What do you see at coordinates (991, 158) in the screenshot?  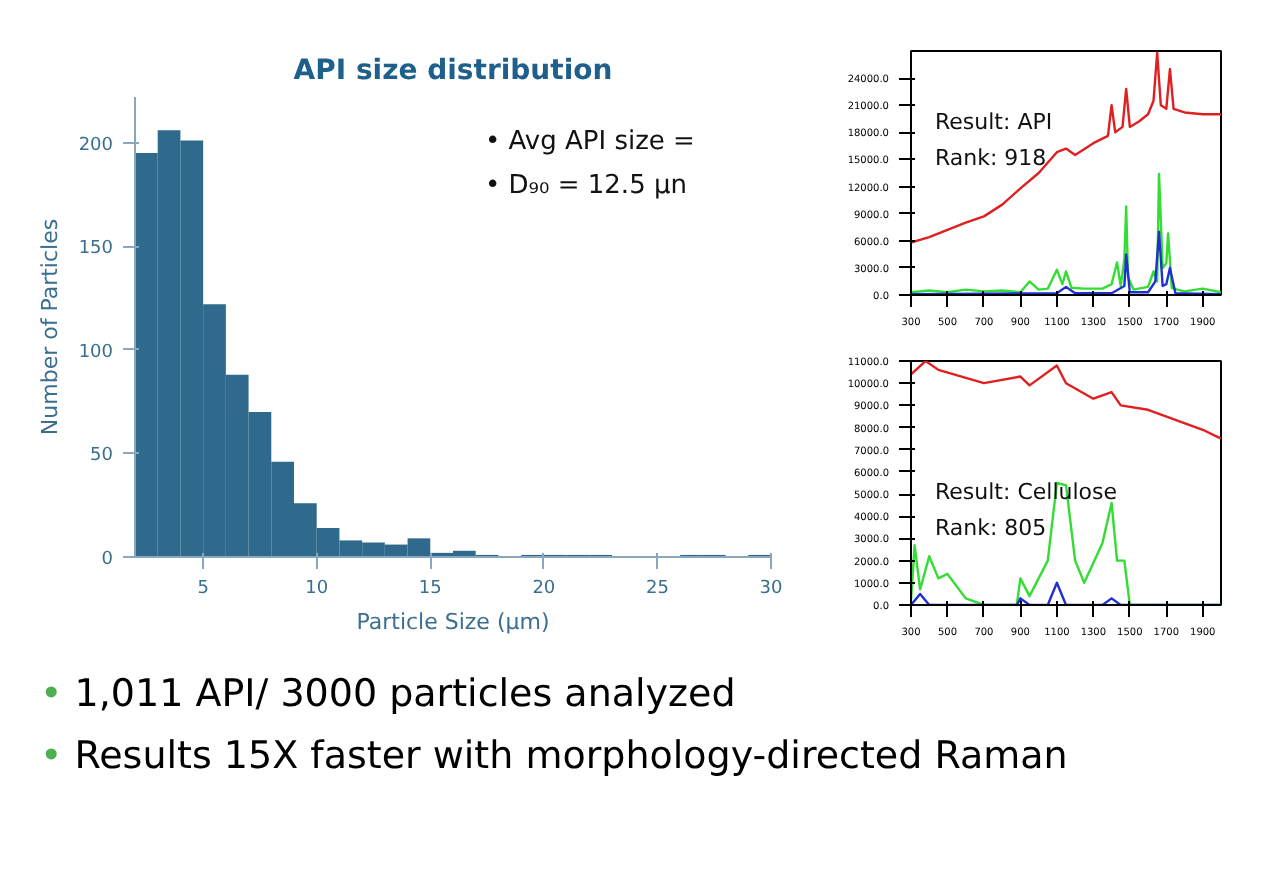 I see `annotation: Rank: 918` at bounding box center [991, 158].